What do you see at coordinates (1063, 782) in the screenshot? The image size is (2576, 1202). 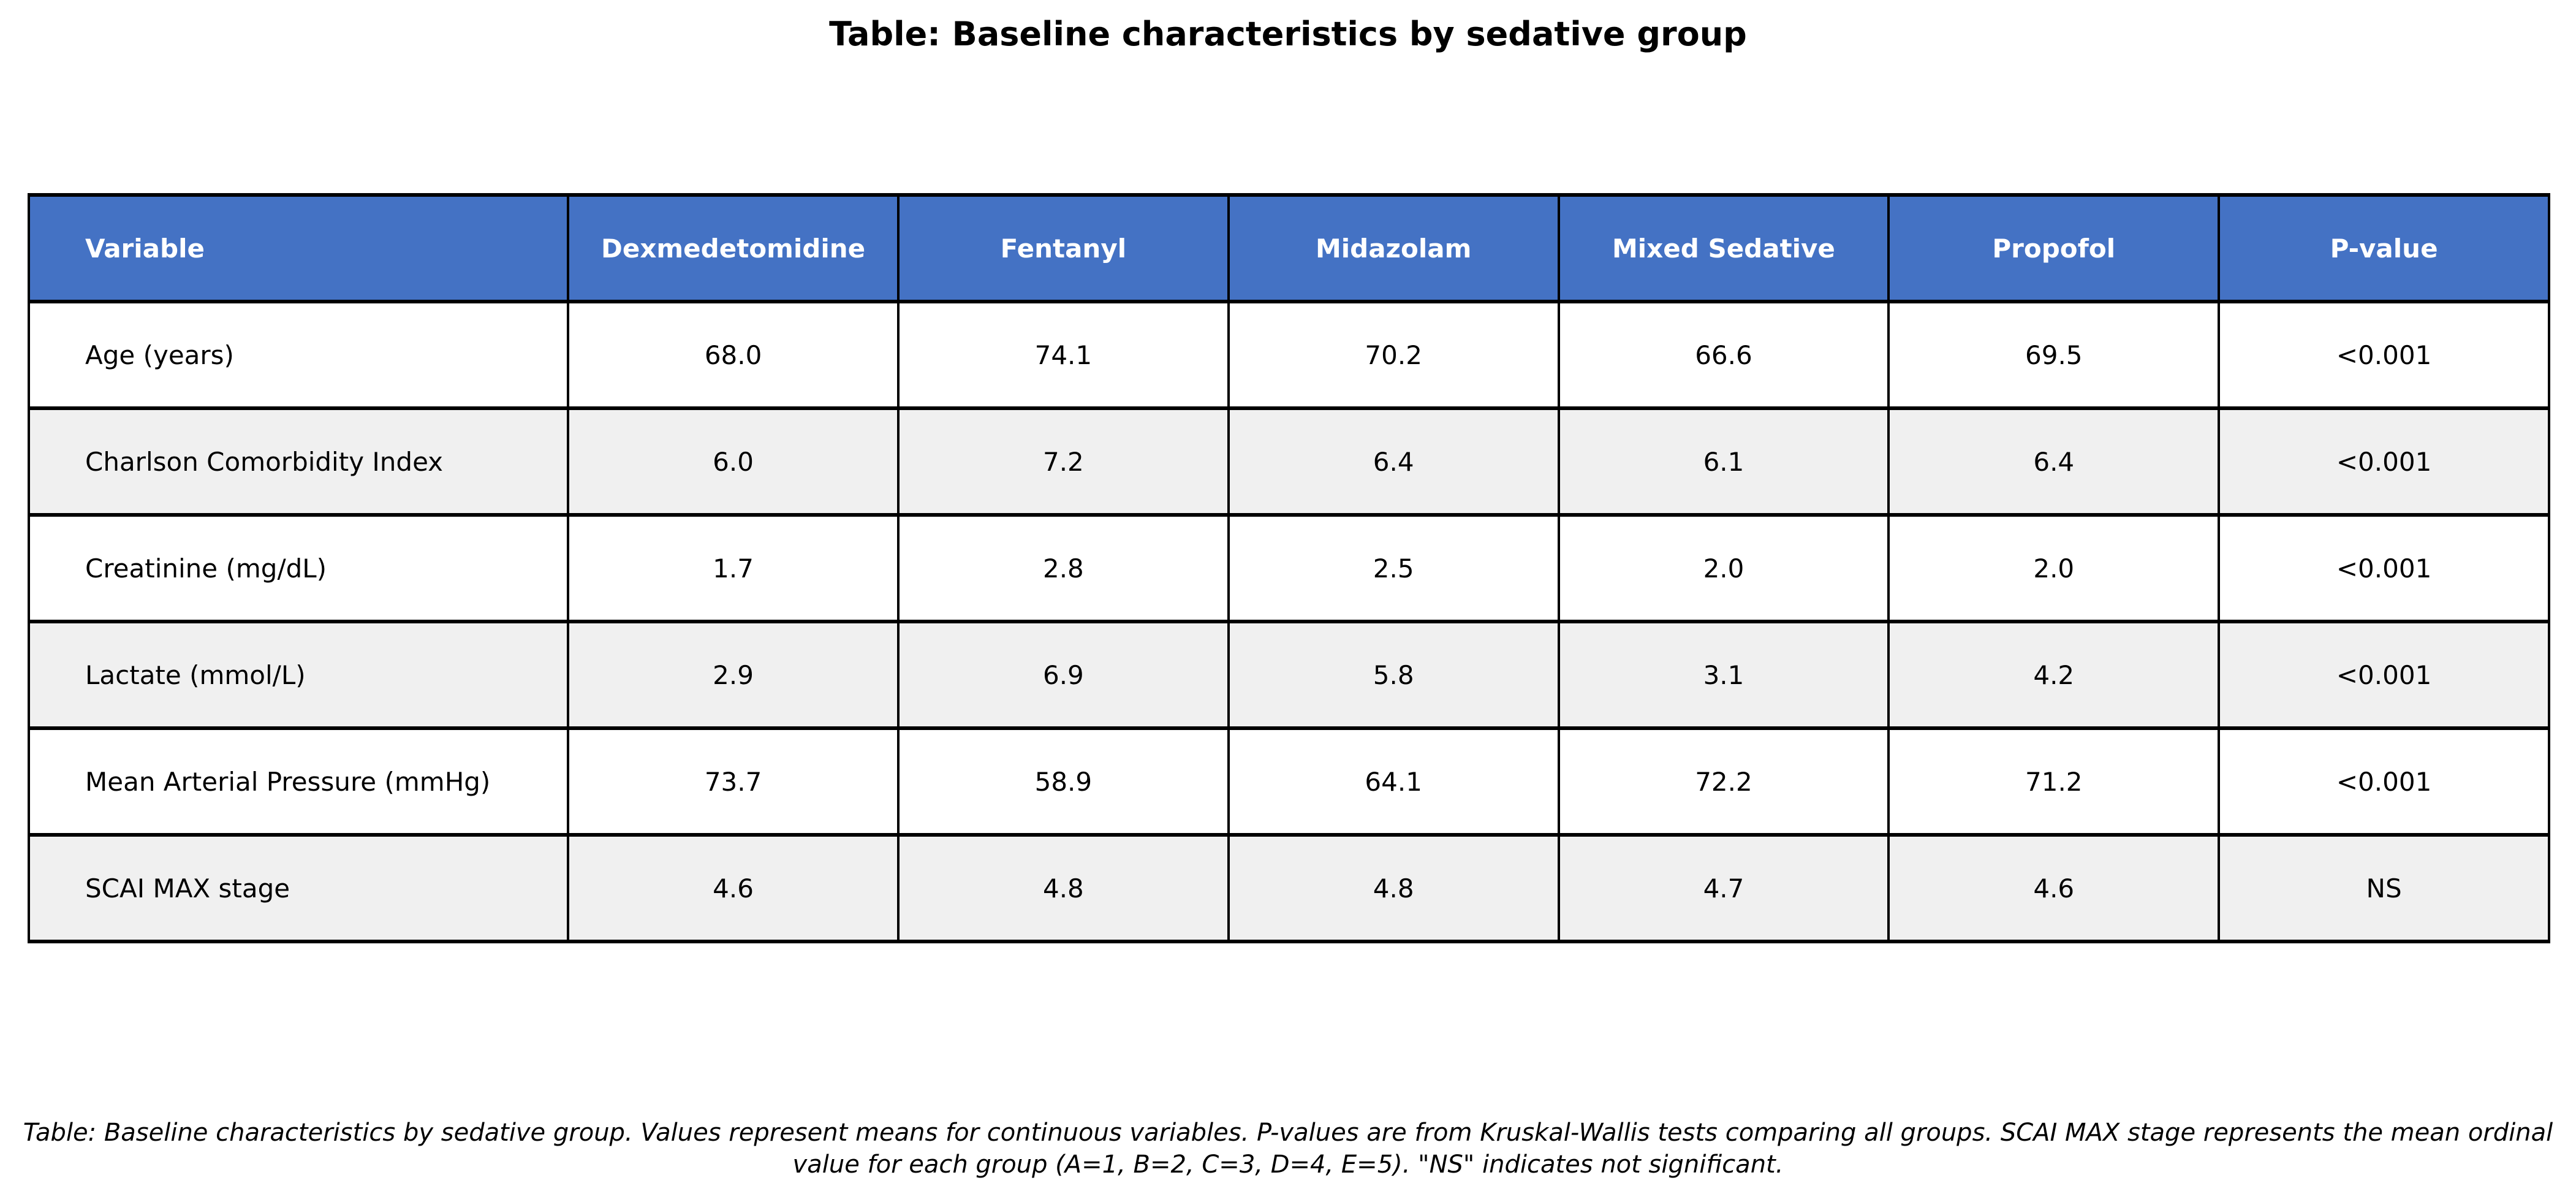 I see `table-cell: 58.9` at bounding box center [1063, 782].